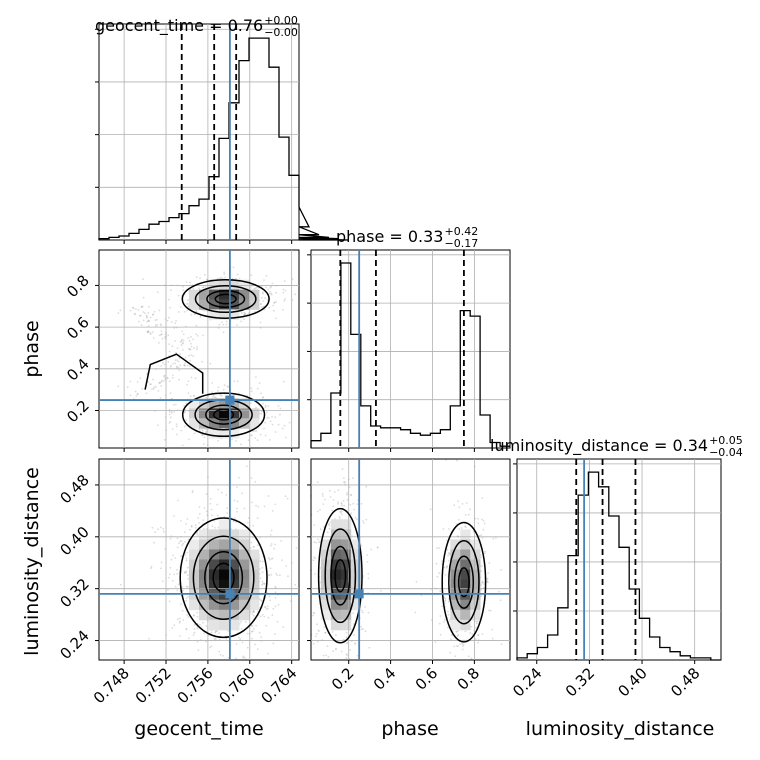 The width and height of the screenshot is (760, 760). I want to click on tick-label: 0.6, so click(78, 328).